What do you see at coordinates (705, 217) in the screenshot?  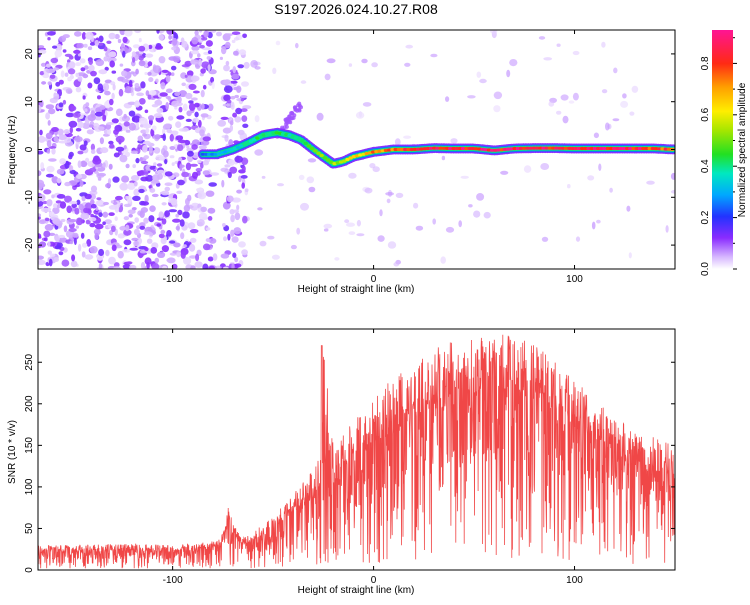 I see `colorbar-tick-label: 0.2` at bounding box center [705, 217].